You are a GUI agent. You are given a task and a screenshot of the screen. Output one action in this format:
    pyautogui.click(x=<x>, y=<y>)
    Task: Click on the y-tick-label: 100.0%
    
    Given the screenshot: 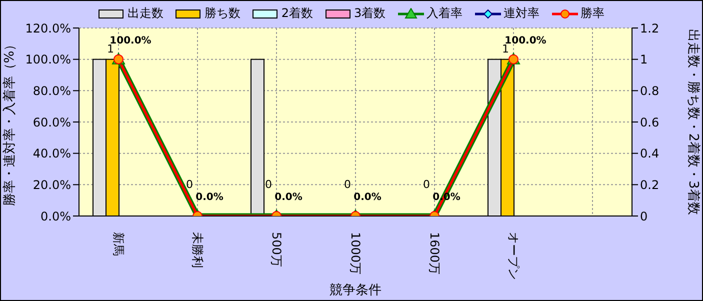 What is the action you would take?
    pyautogui.click(x=48, y=59)
    